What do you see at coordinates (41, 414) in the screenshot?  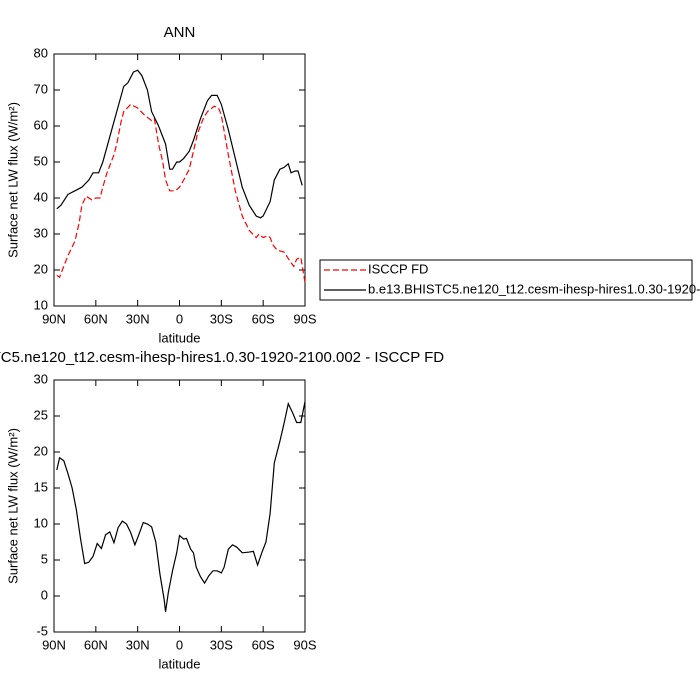 I see `y-tick-label: 25` at bounding box center [41, 414].